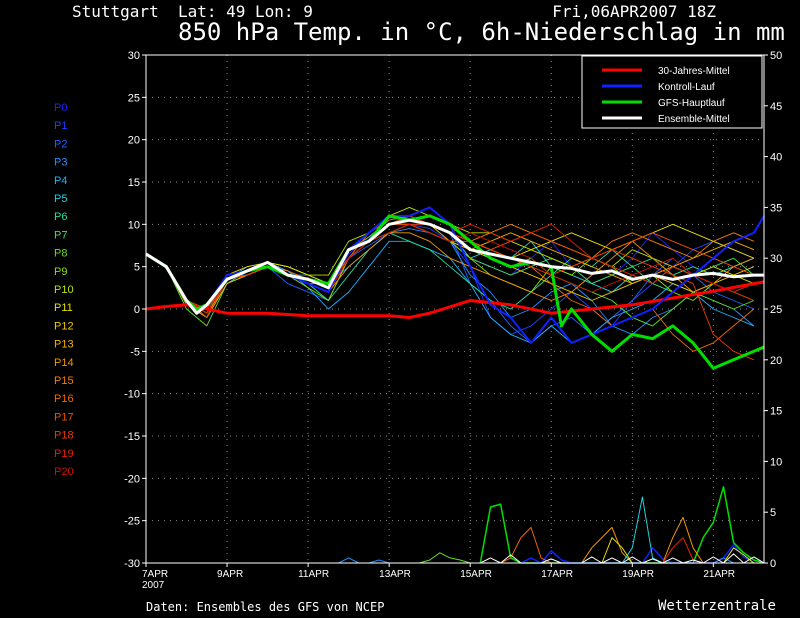  What do you see at coordinates (776, 56) in the screenshot?
I see `y2-tick-label: 50` at bounding box center [776, 56].